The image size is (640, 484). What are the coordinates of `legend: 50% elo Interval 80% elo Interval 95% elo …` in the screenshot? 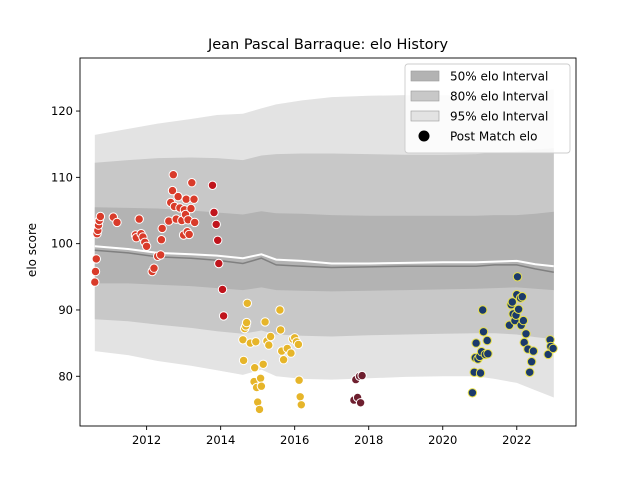 It's located at (487, 108).